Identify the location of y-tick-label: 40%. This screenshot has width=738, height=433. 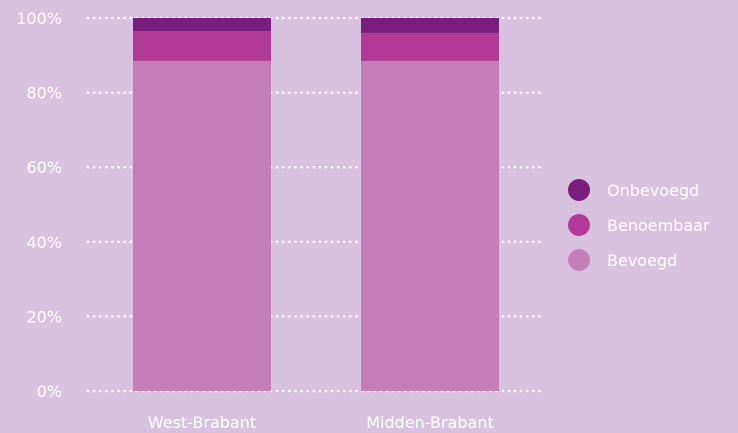
(44, 242).